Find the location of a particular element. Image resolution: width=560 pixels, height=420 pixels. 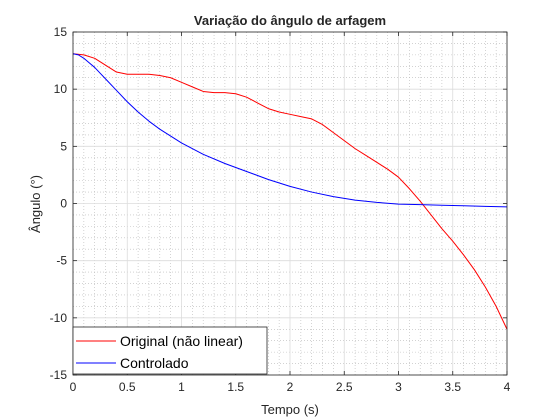

x-tick-label: 0 is located at coordinates (73, 387).